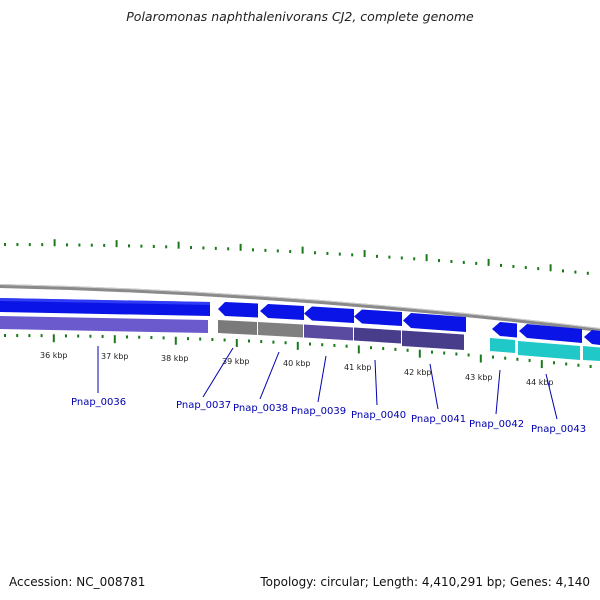 This screenshot has width=600, height=600. What do you see at coordinates (358, 367) in the screenshot?
I see `scale-label-41: 41 kbp` at bounding box center [358, 367].